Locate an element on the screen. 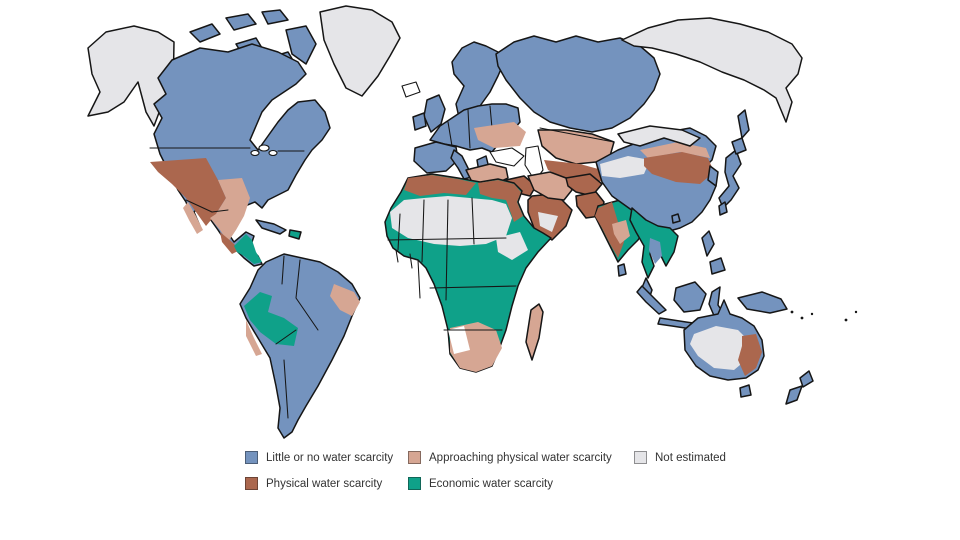 The image size is (960, 540). region-taiwan is located at coordinates (723, 208).